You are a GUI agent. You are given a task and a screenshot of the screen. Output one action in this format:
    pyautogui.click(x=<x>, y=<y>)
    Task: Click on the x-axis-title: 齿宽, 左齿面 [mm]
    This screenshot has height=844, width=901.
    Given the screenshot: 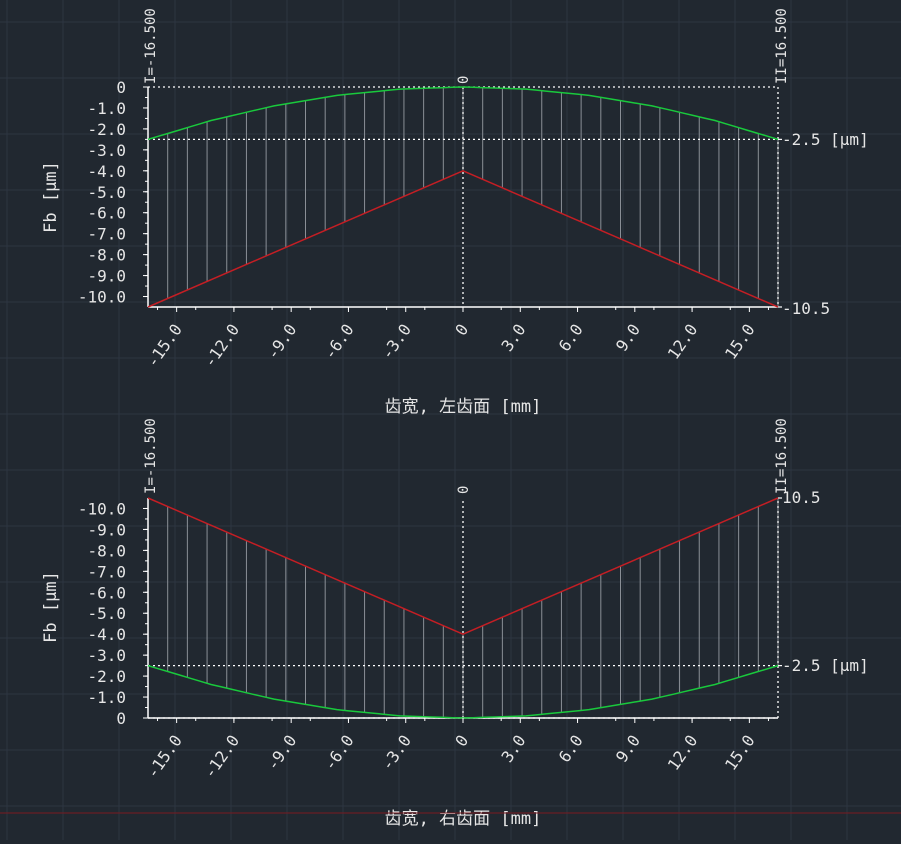 What is the action you would take?
    pyautogui.click(x=463, y=407)
    